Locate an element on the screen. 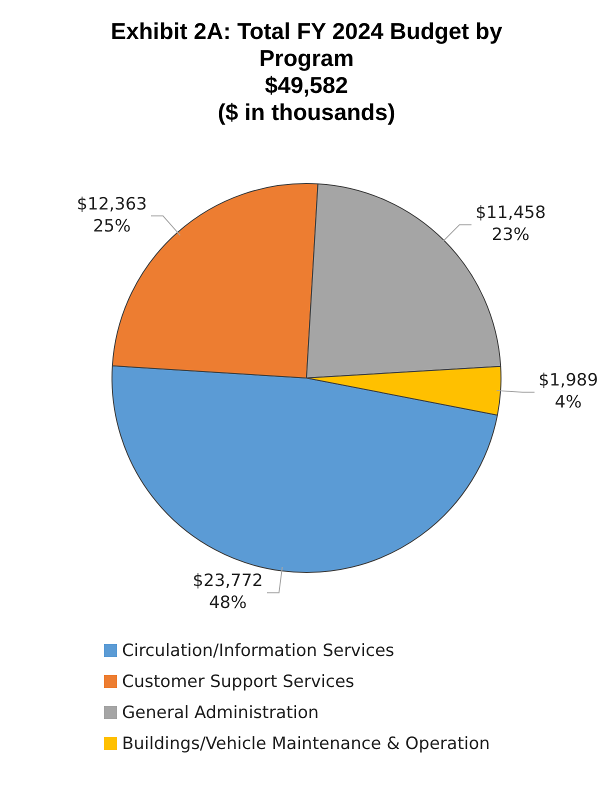 This screenshot has width=613, height=804. legend-label: Buildings/Vehicle Maintenance & Operation is located at coordinates (306, 744).